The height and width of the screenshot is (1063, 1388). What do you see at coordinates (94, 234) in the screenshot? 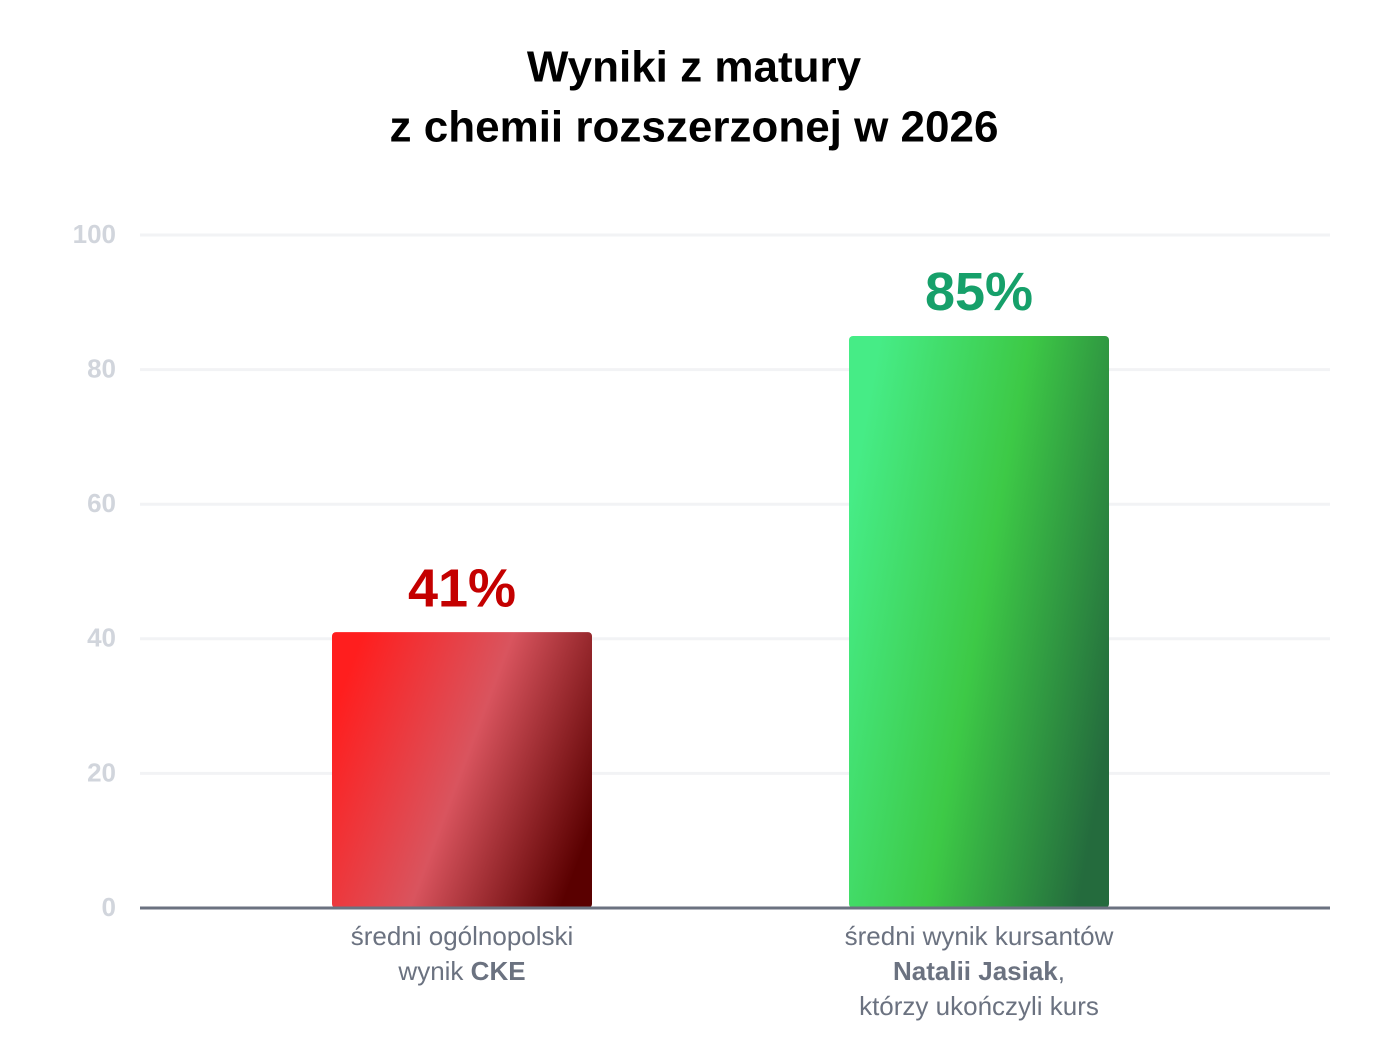
I see `y-tick-label: 100` at bounding box center [94, 234].